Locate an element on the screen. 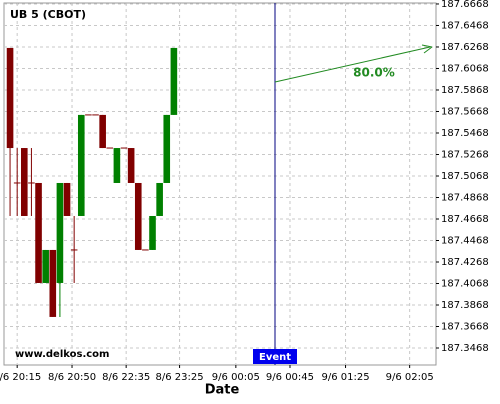  event-label: Event is located at coordinates (275, 357).